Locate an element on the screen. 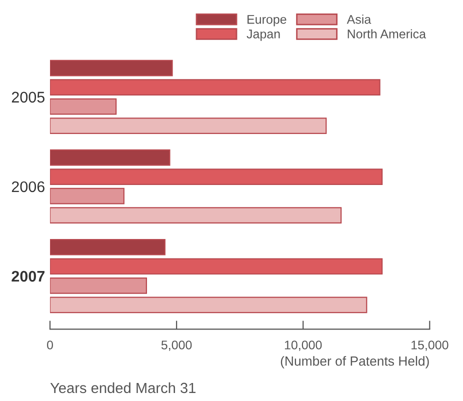 The height and width of the screenshot is (401, 463). x-tick-label: 5,000 is located at coordinates (176, 345).